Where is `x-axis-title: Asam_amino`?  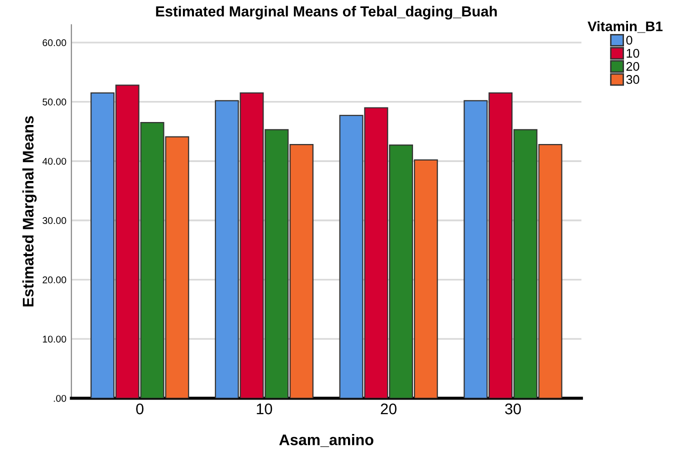
x-axis-title: Asam_amino is located at coordinates (326, 440).